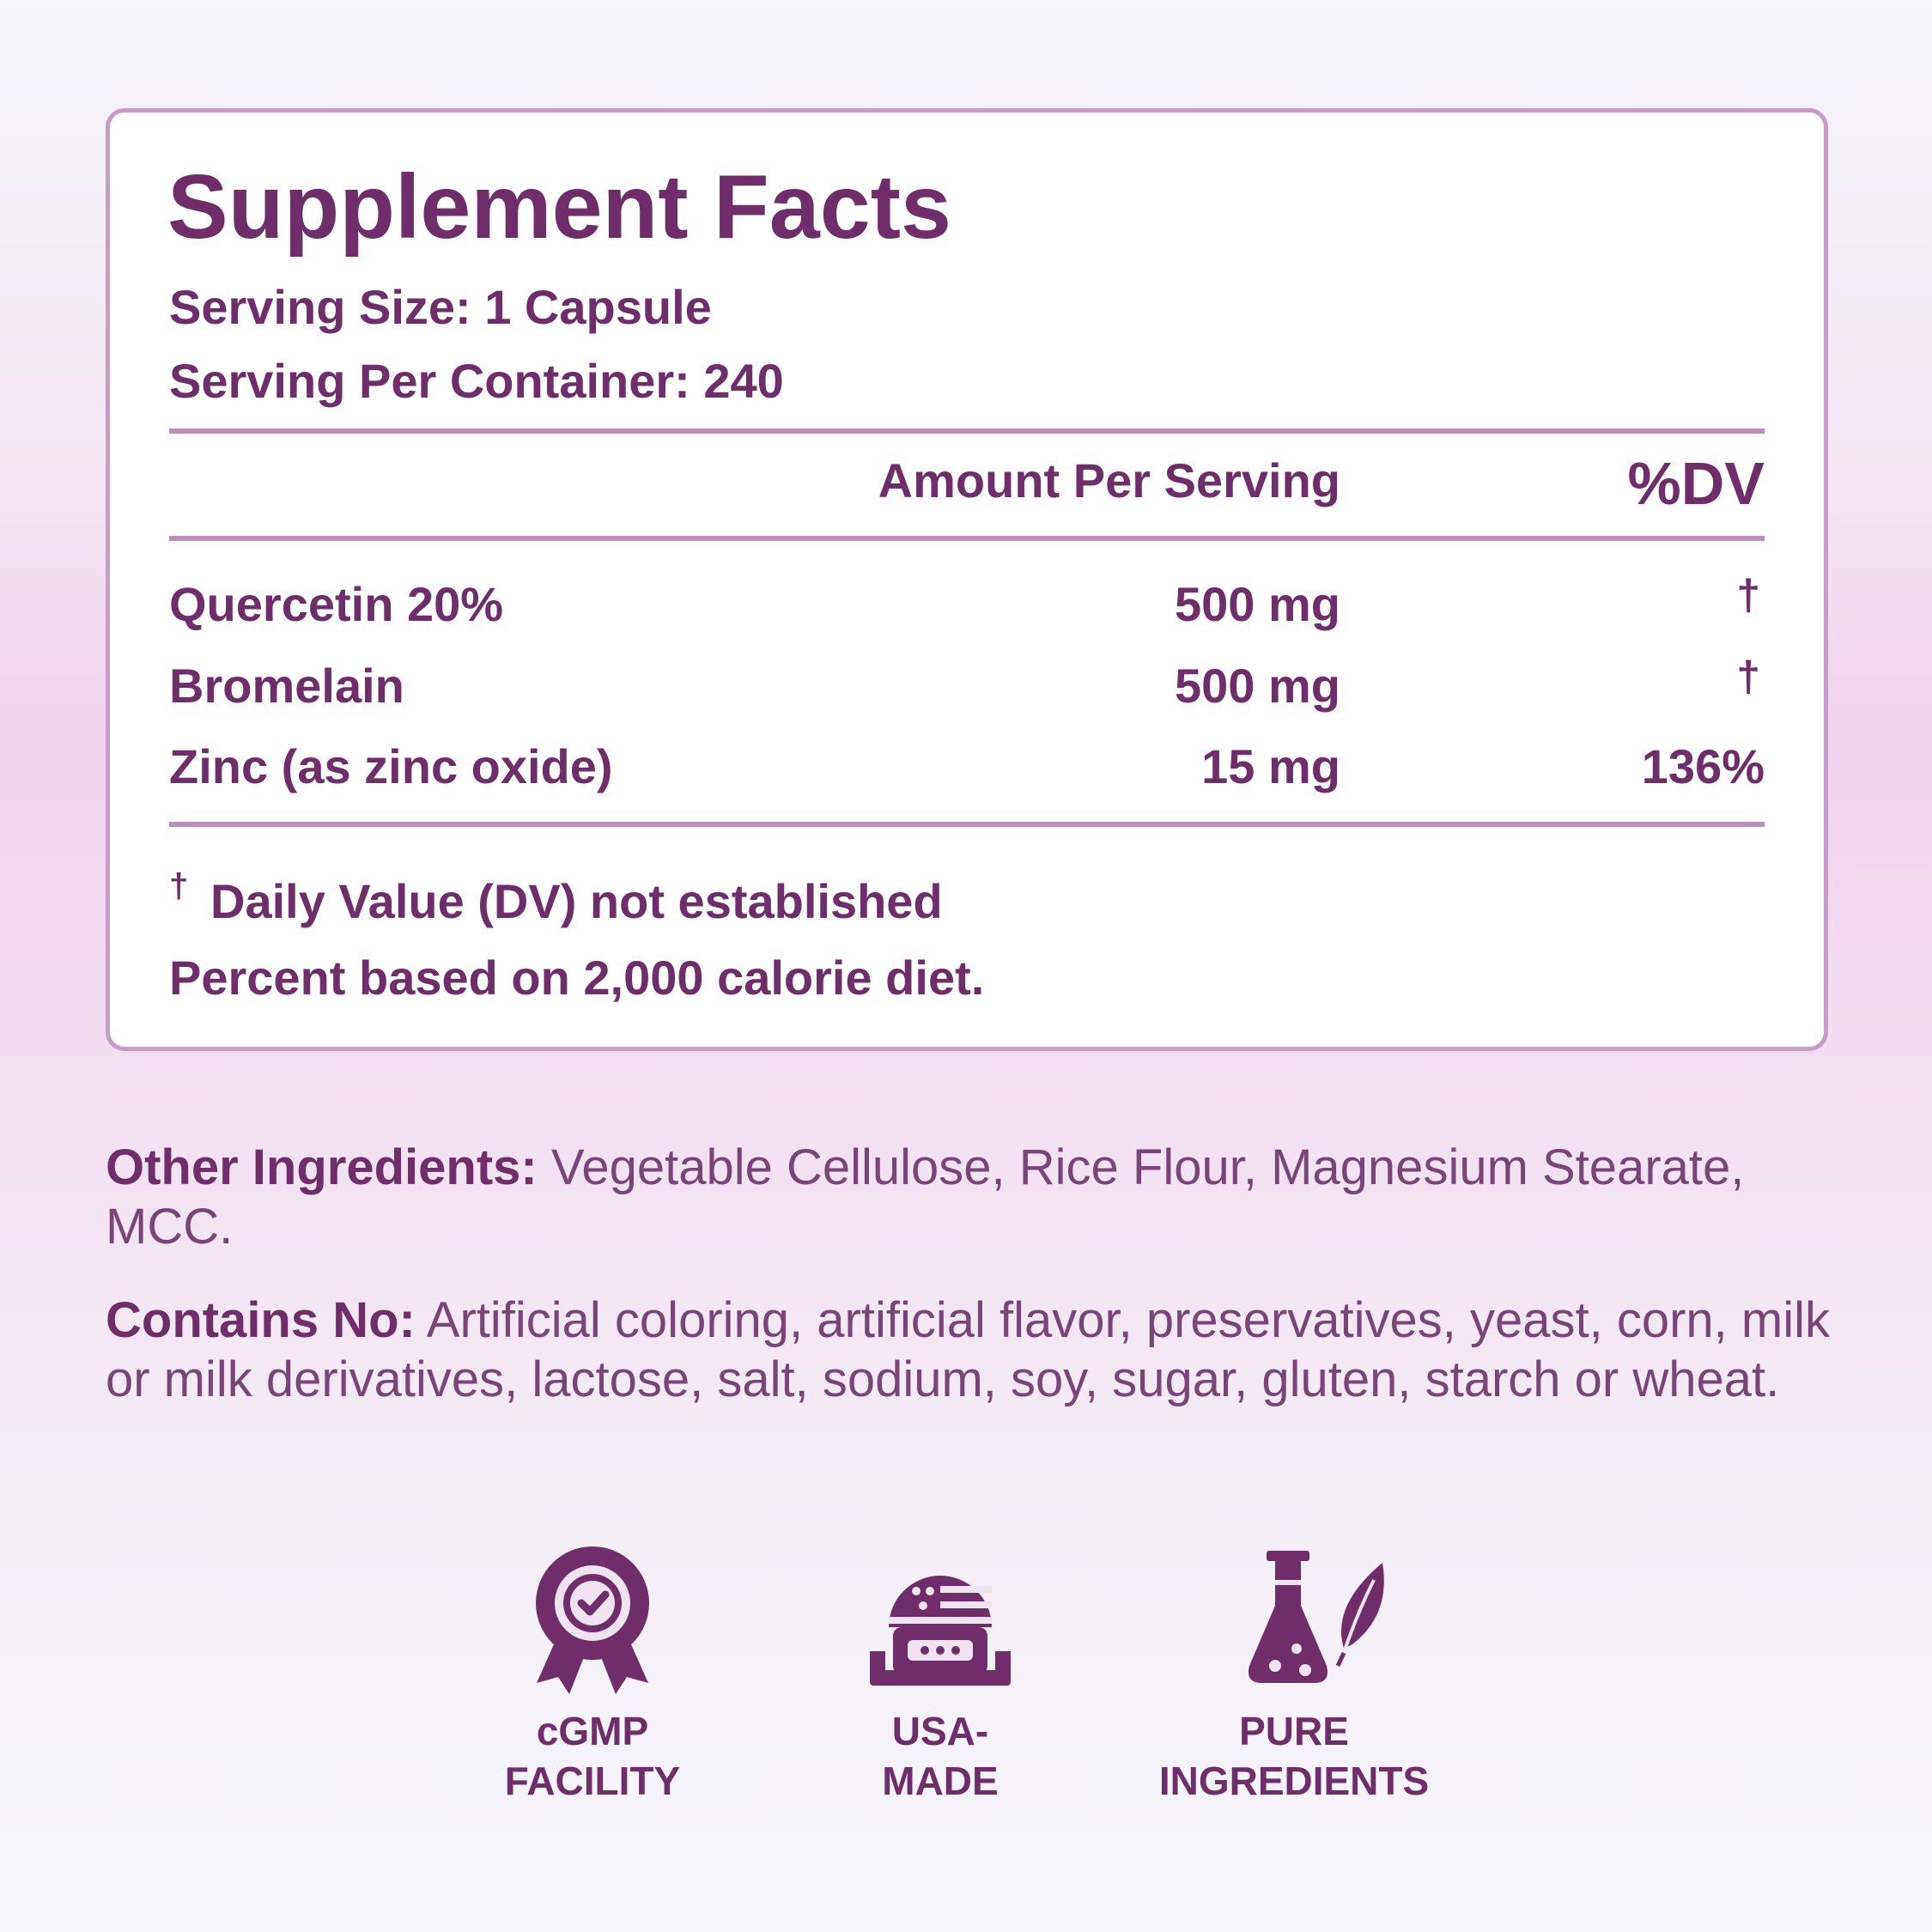 The height and width of the screenshot is (1932, 1932). I want to click on badge-line: MADE, so click(940, 1781).